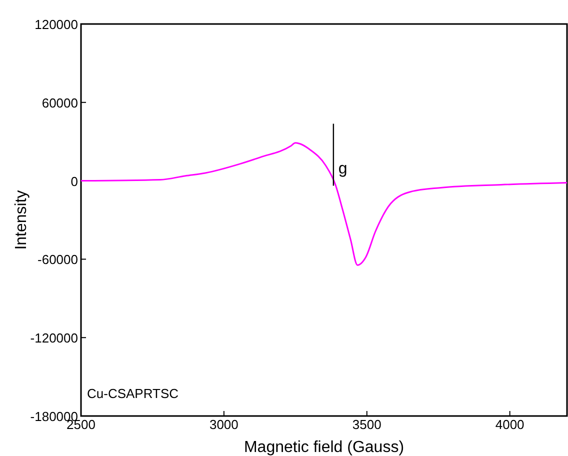 The width and height of the screenshot is (568, 456). Describe the element at coordinates (223, 424) in the screenshot. I see `x-tick-label: 3000` at that location.